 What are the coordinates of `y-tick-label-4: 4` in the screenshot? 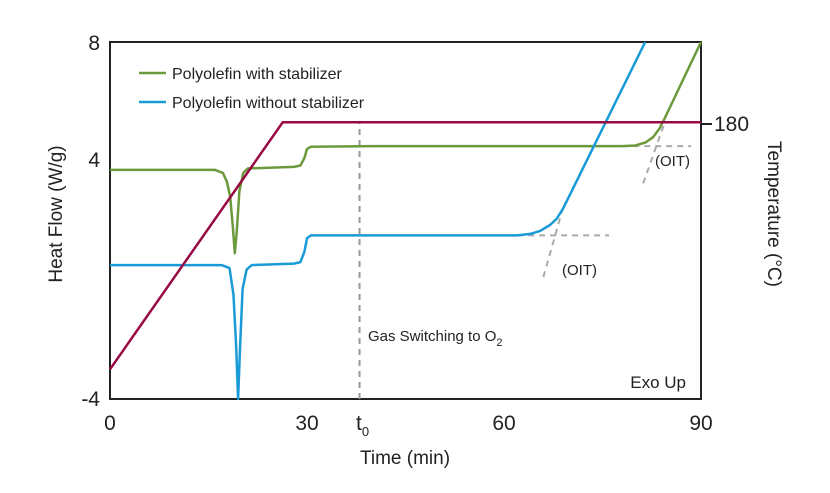 It's located at (94, 160).